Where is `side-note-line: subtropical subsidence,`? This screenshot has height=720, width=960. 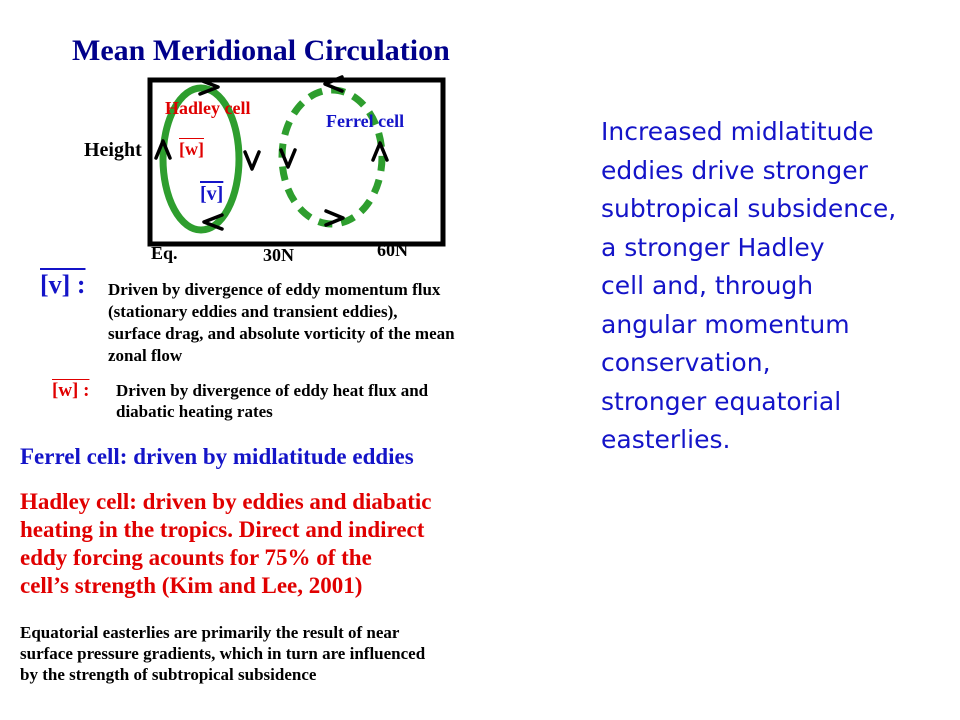
side-note-line: subtropical subsidence, is located at coordinates (749, 208).